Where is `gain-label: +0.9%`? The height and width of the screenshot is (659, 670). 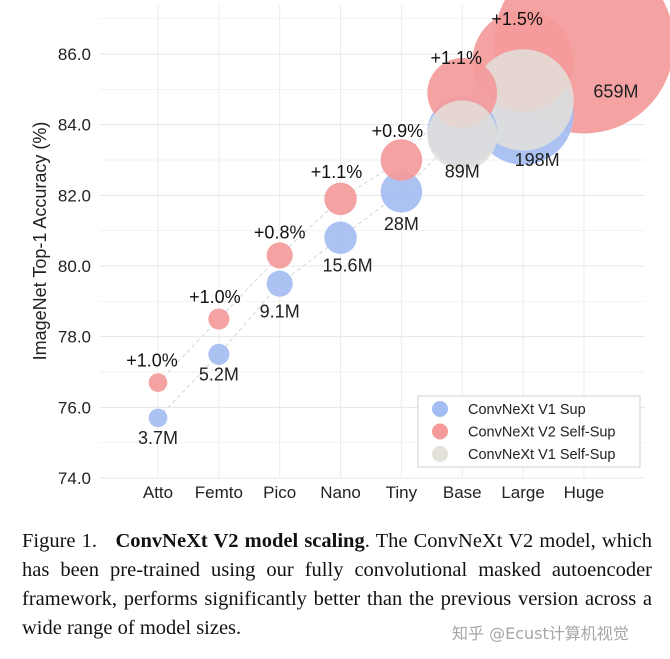
gain-label: +0.9% is located at coordinates (398, 131).